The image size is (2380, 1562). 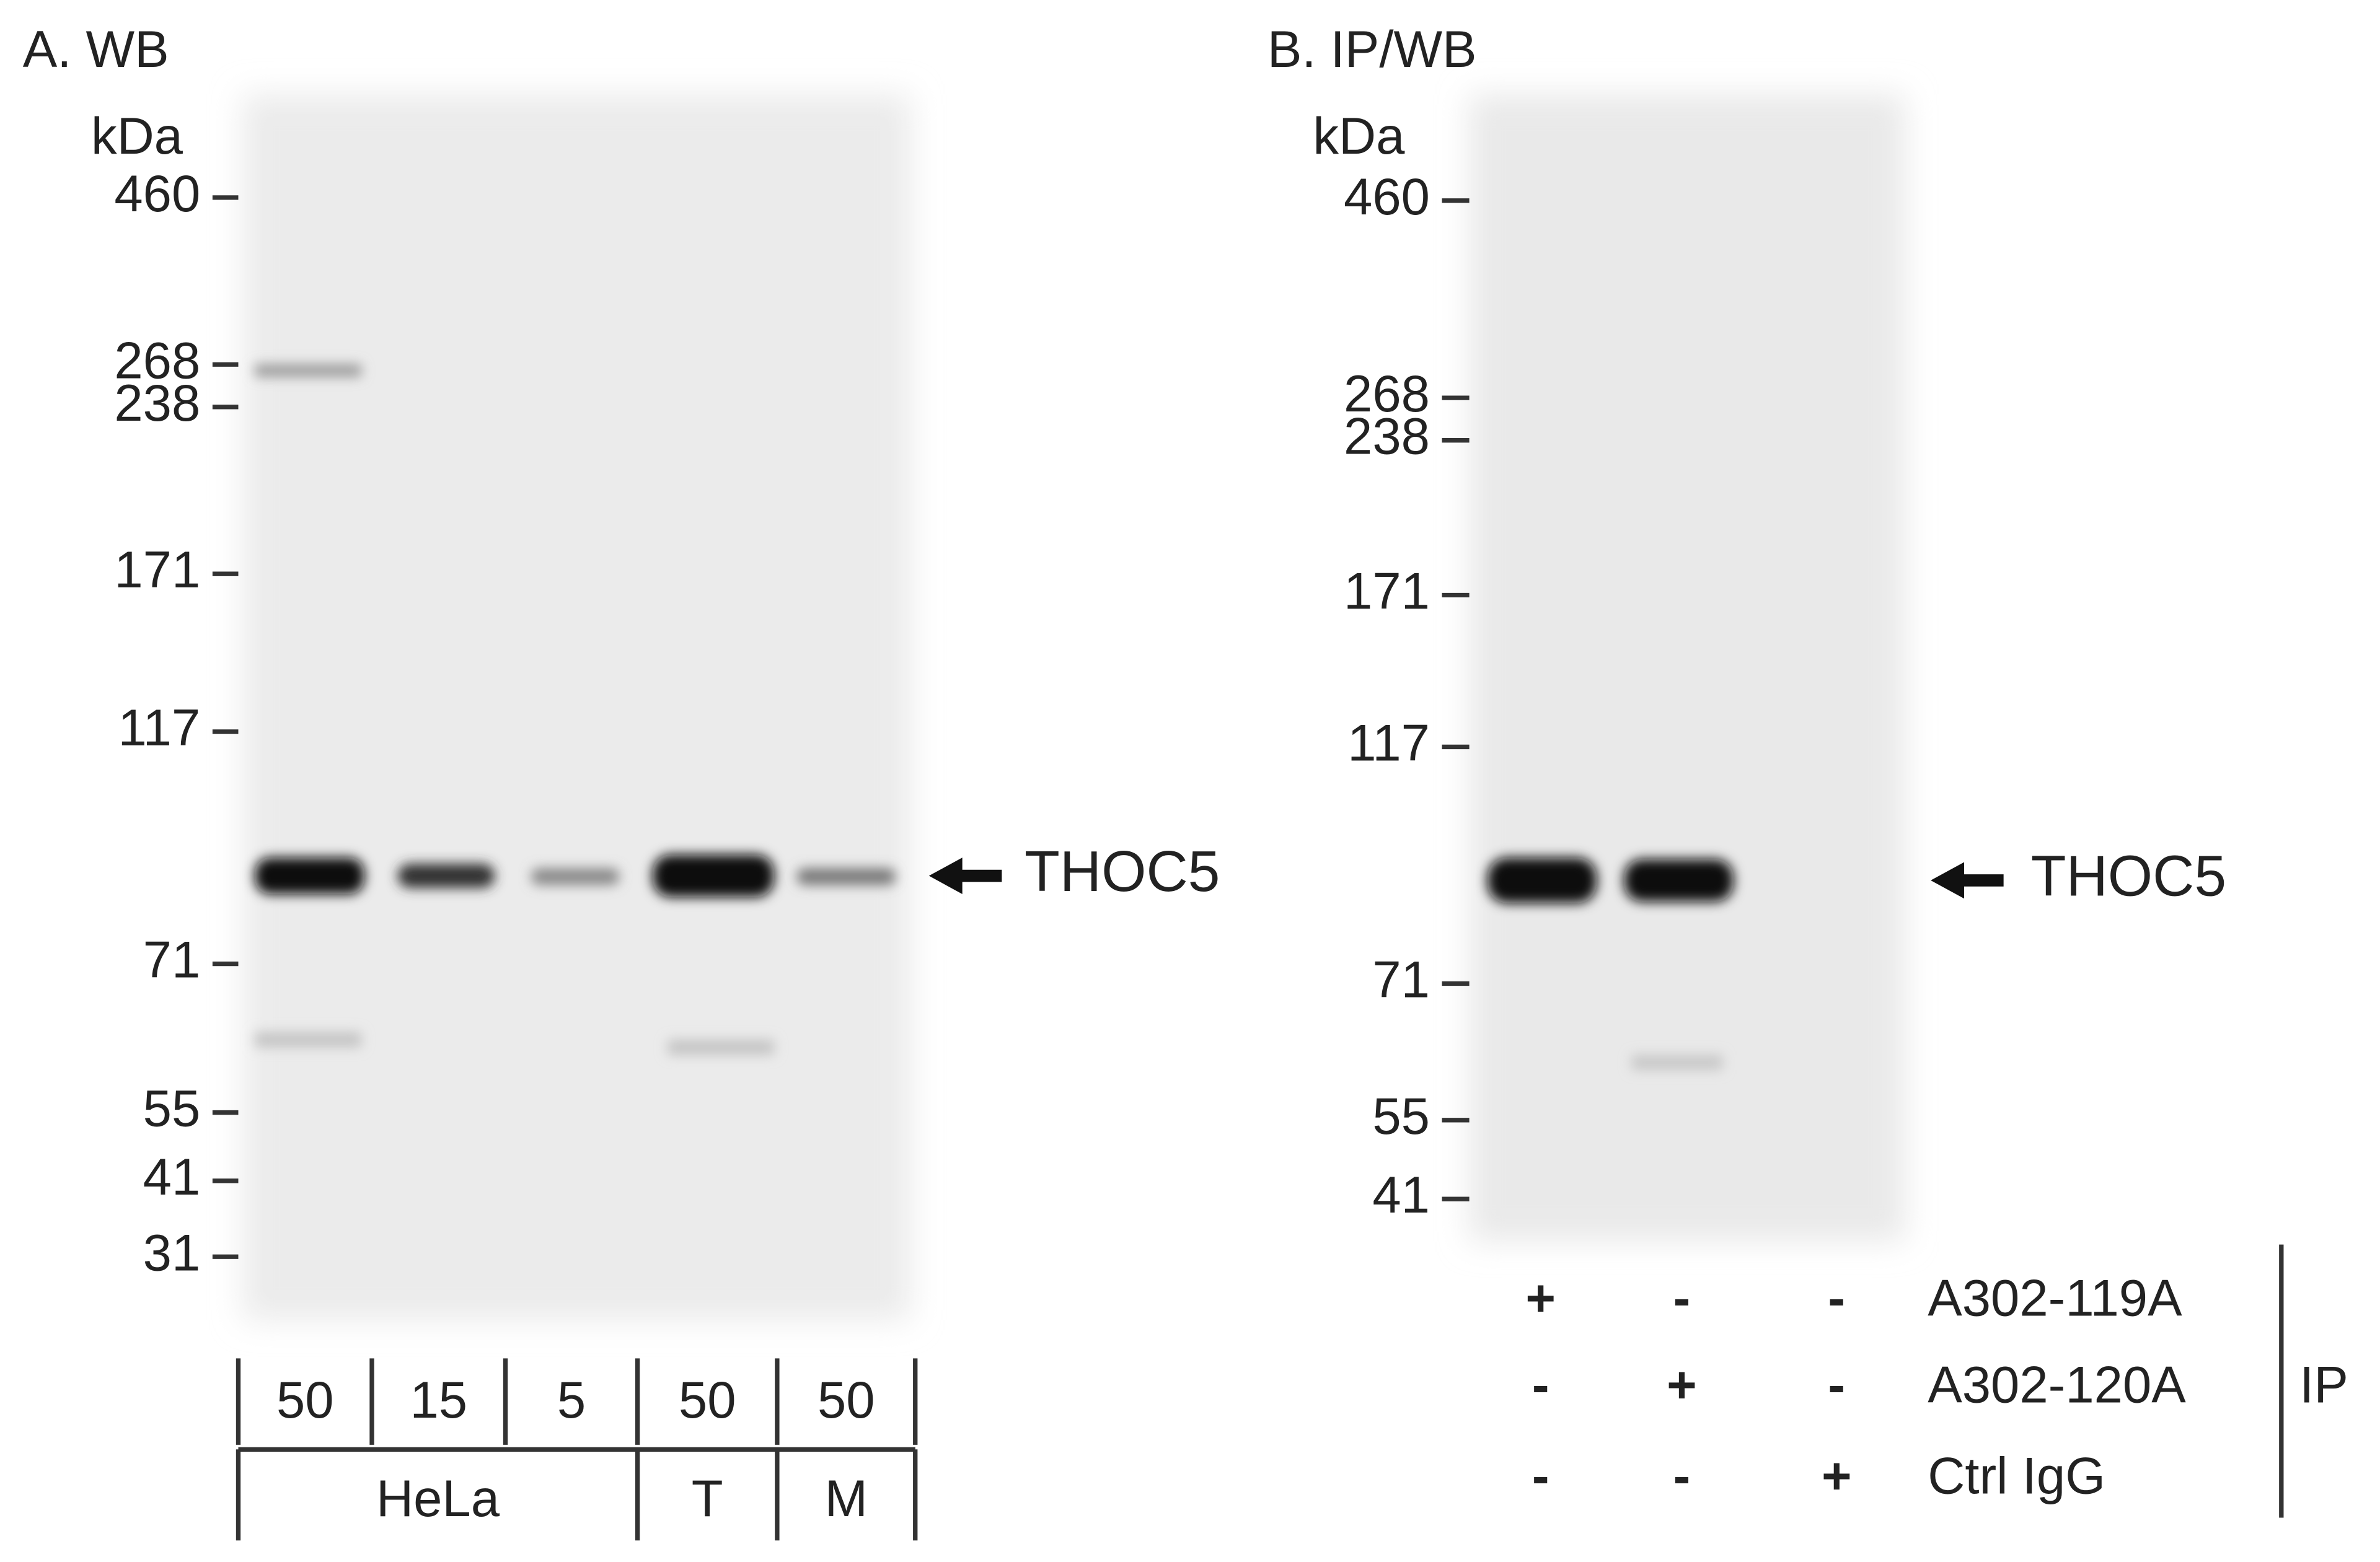 What do you see at coordinates (96, 49) in the screenshot?
I see `panel-title: A. WB` at bounding box center [96, 49].